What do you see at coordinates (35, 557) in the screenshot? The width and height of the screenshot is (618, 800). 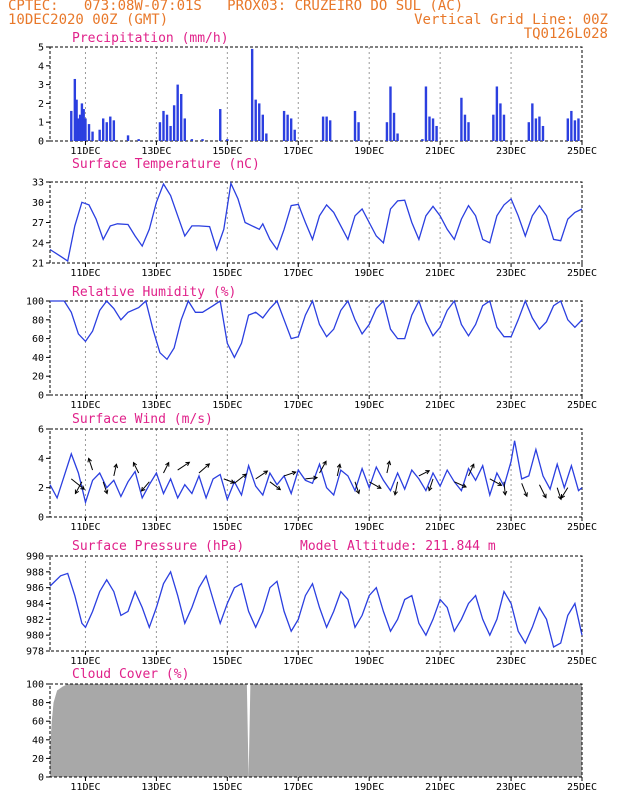 I see `y-tick-label: 990` at bounding box center [35, 557].